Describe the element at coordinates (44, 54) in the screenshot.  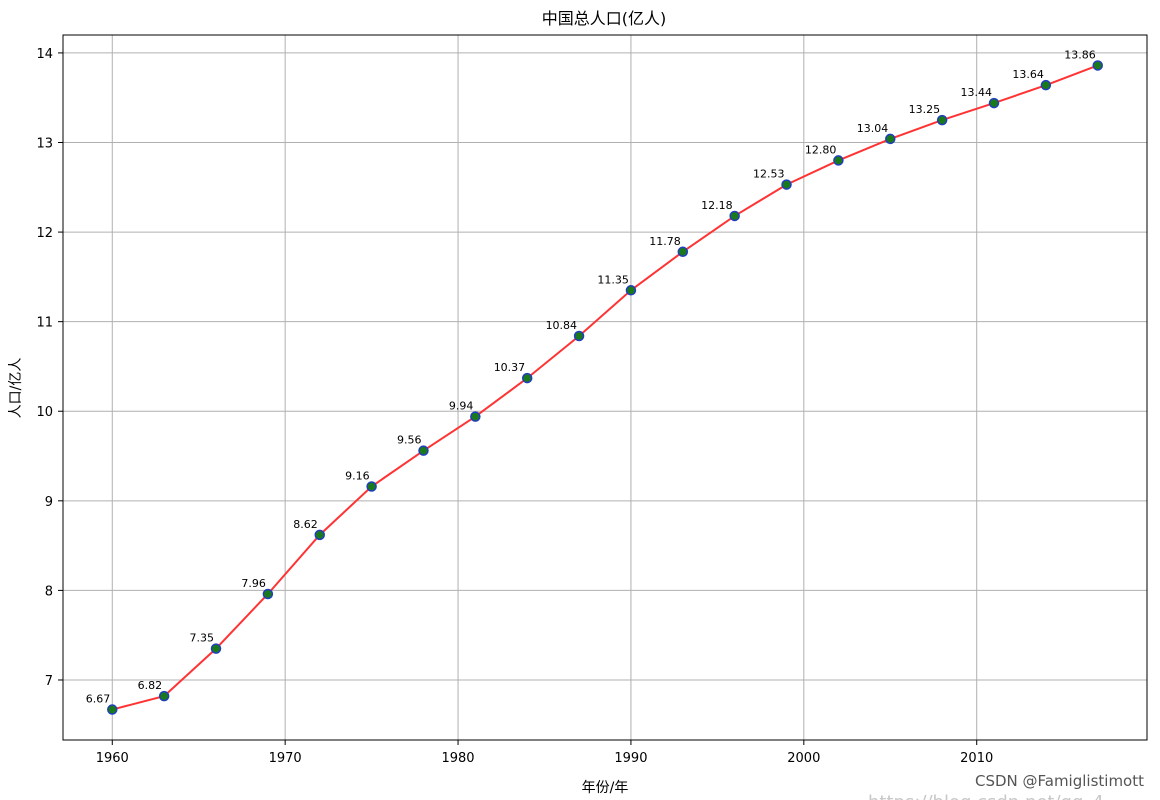
I see `y-tick-label: 14` at that location.